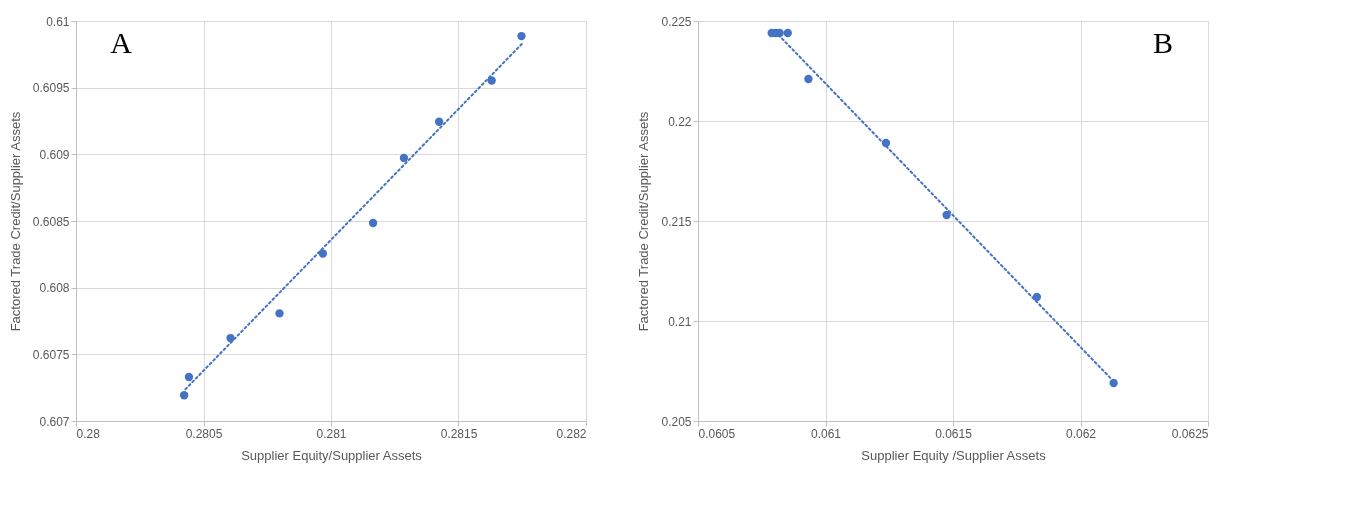 Image resolution: width=1356 pixels, height=516 pixels. What do you see at coordinates (54, 288) in the screenshot?
I see `y-tick-label: 0.608` at bounding box center [54, 288].